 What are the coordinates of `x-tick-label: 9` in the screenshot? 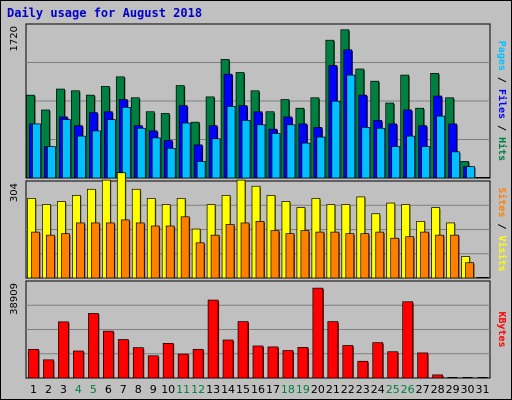 It's located at (153, 389).